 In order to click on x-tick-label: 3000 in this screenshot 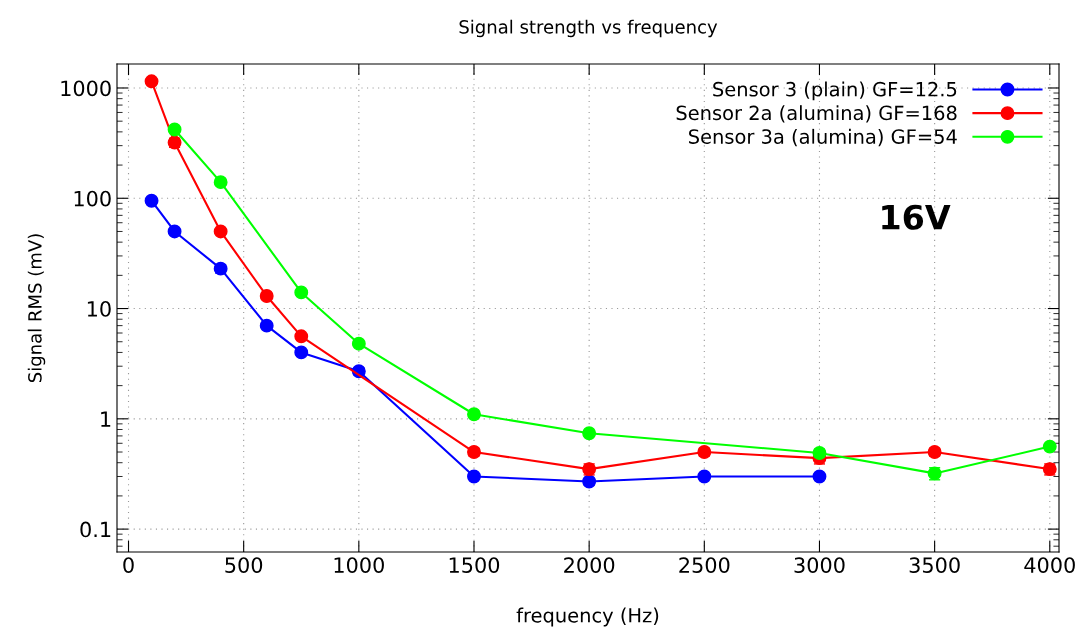, I will do `click(819, 565)`.